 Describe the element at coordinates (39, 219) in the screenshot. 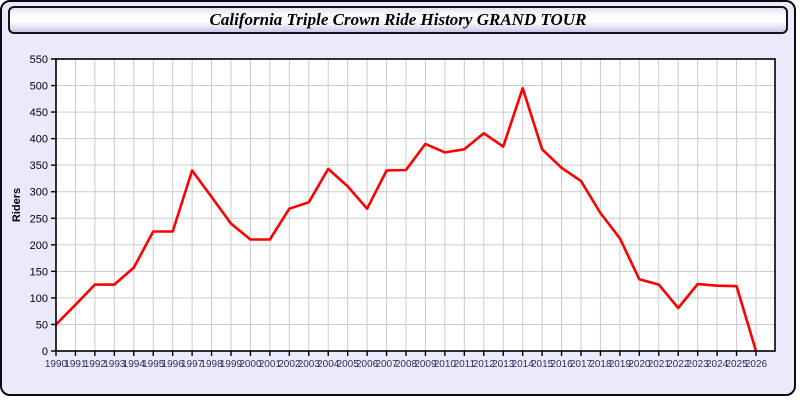

I see `y-tick-label: 250` at that location.